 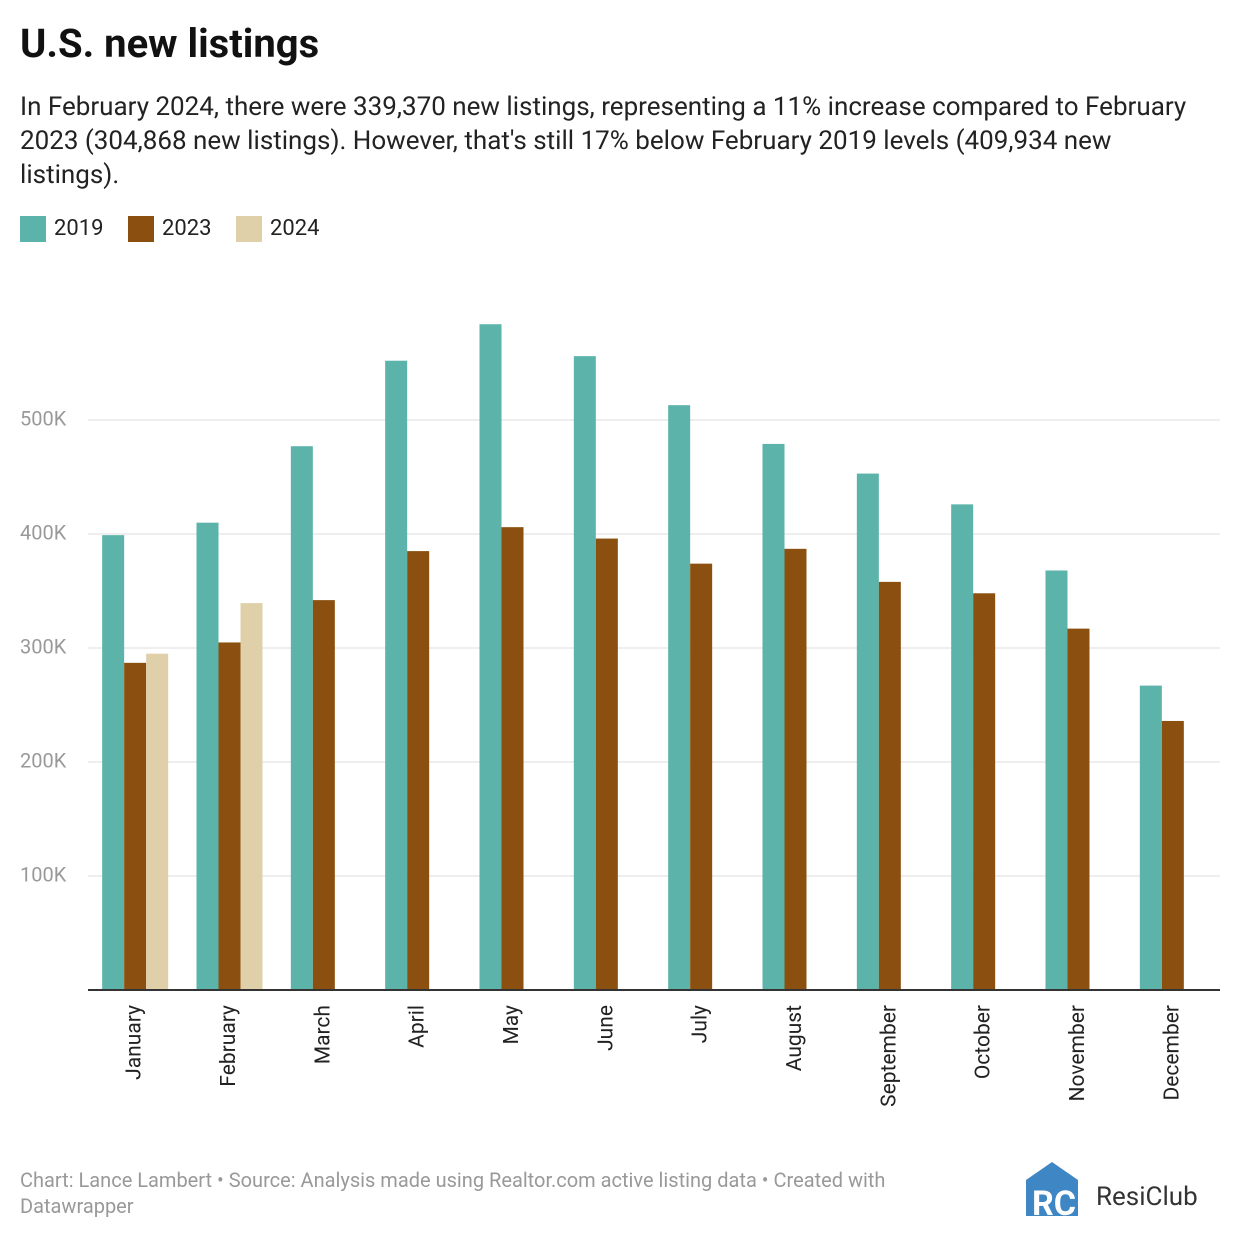 I want to click on x-tick-label: April, so click(x=418, y=1026).